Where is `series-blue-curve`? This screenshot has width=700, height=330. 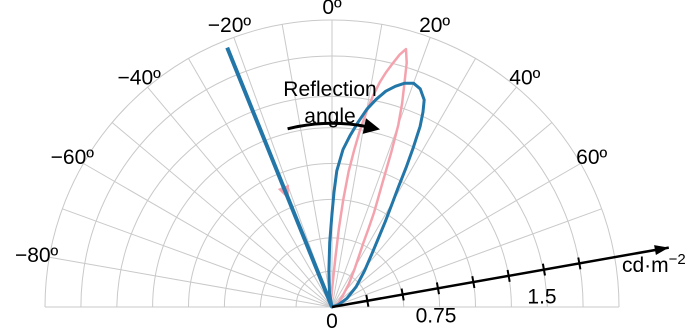
series-blue-curve is located at coordinates (376, 195).